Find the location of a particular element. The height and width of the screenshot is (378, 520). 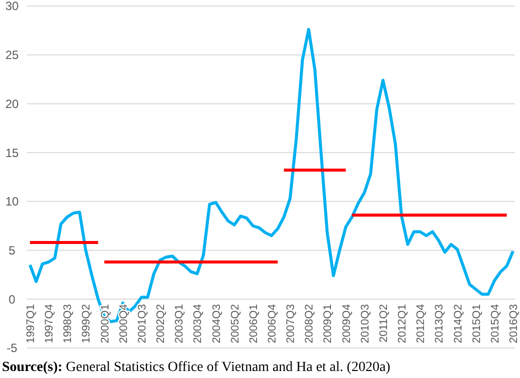

x-tick-label: 1998Q3 is located at coordinates (68, 324).